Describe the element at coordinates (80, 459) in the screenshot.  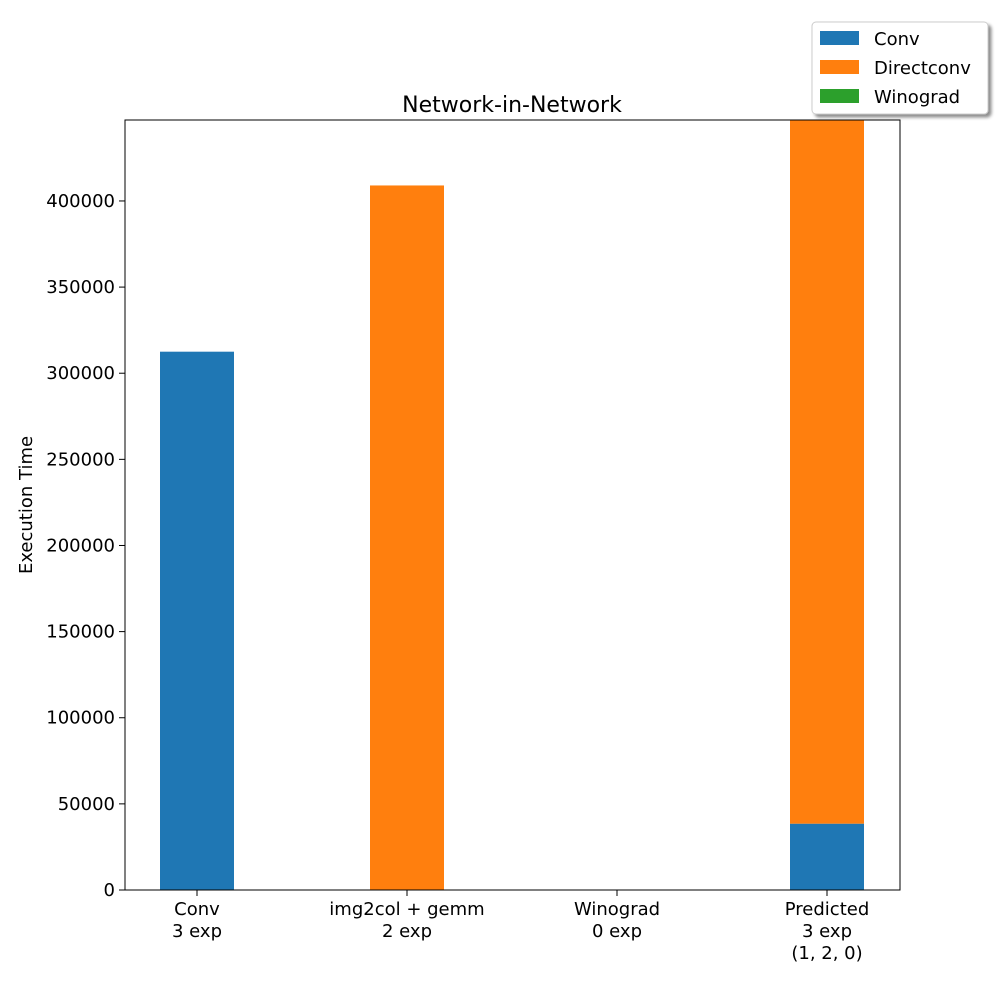
I see `y-tick-label: 250000` at that location.